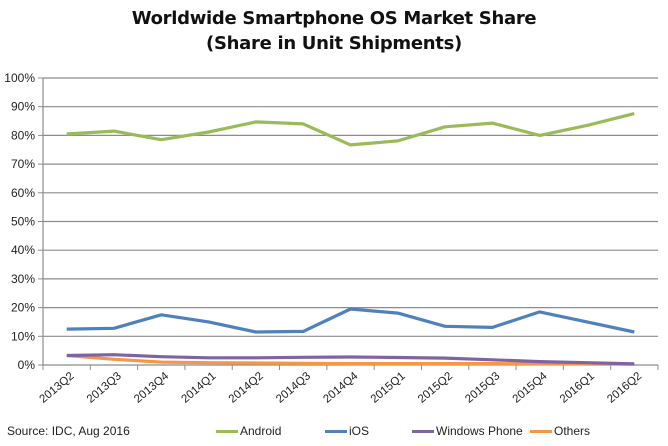  I want to click on x-tick-label: 2013Q3, so click(104, 388).